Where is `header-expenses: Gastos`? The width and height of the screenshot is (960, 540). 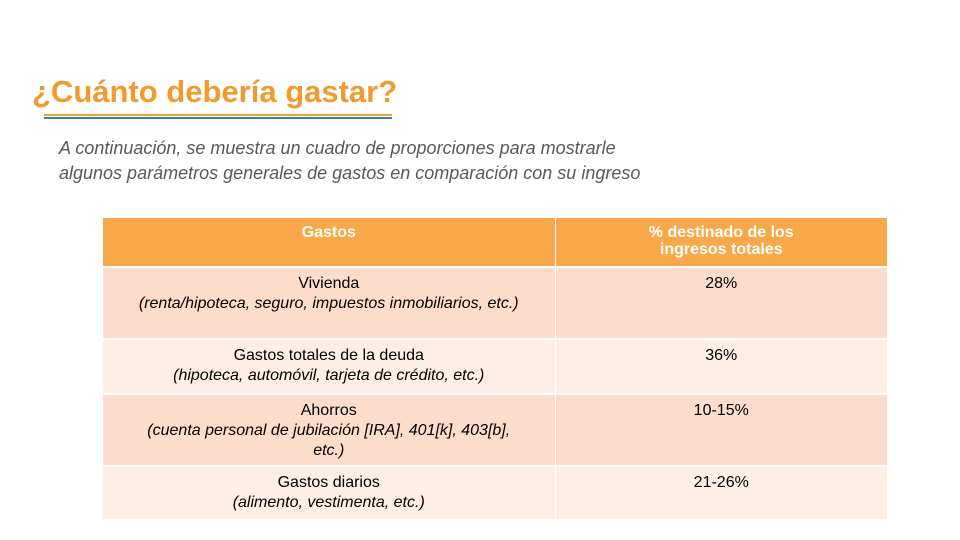
header-expenses: Gastos is located at coordinates (329, 243).